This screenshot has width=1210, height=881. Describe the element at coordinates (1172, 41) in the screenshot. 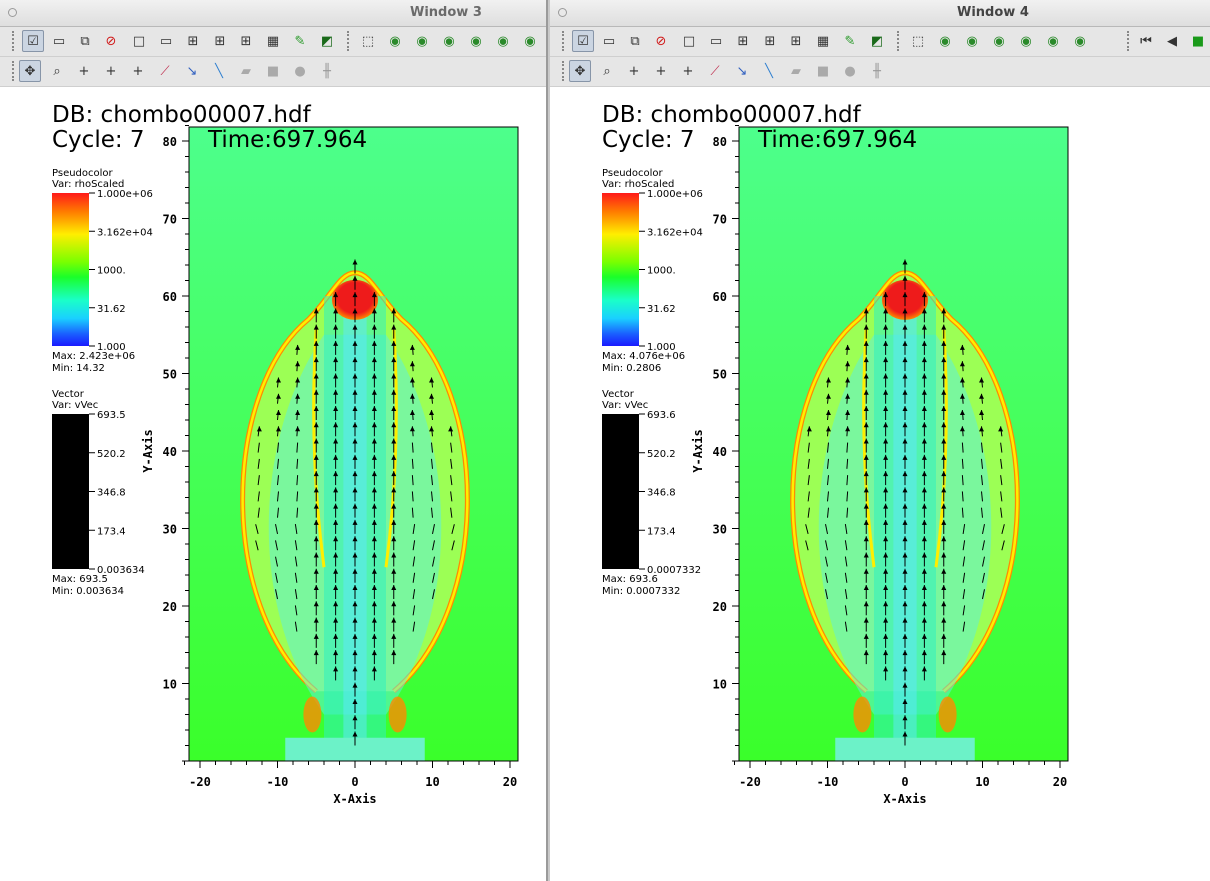

I see `reverse-play-icon: ◀` at that location.